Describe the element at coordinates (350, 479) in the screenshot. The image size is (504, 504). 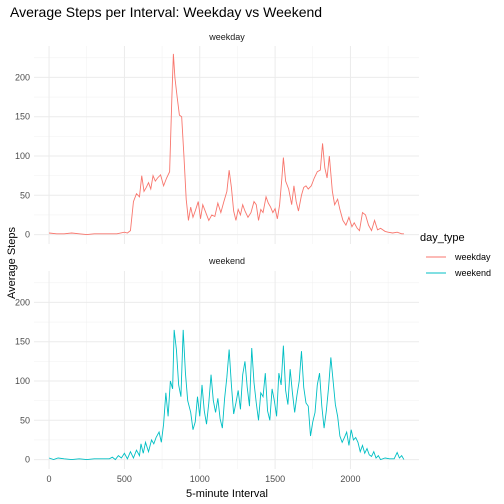
I see `x-tick-label: 2000` at that location.